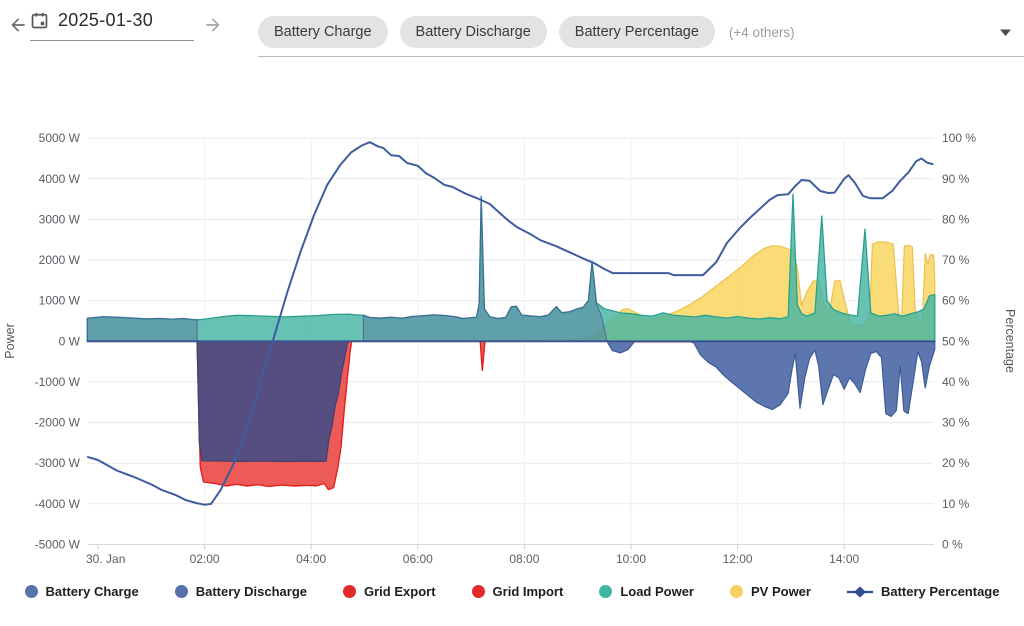  I want to click on svg-text: 2000 W, so click(60, 260).